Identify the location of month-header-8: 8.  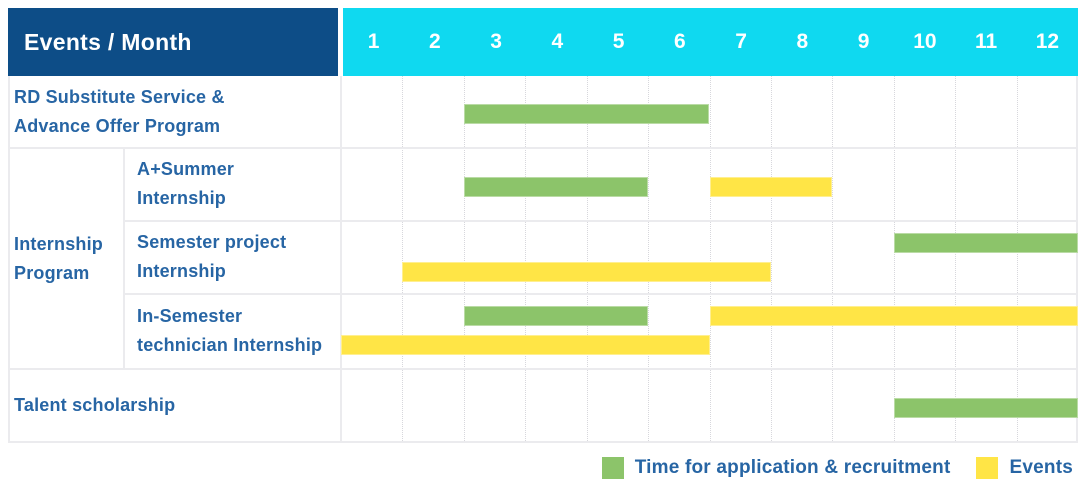
(802, 41).